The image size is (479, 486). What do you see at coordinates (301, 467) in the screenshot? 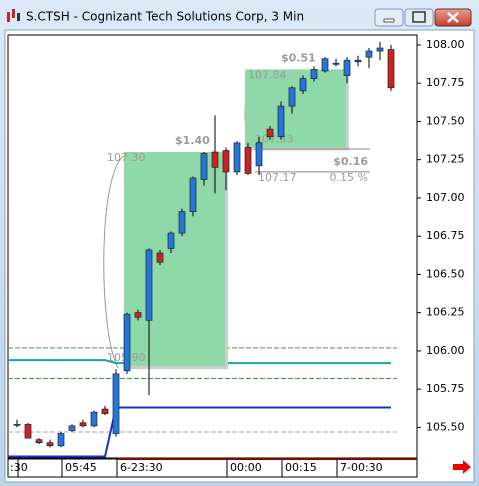
I see `x-tick-label: 00:15` at bounding box center [301, 467].